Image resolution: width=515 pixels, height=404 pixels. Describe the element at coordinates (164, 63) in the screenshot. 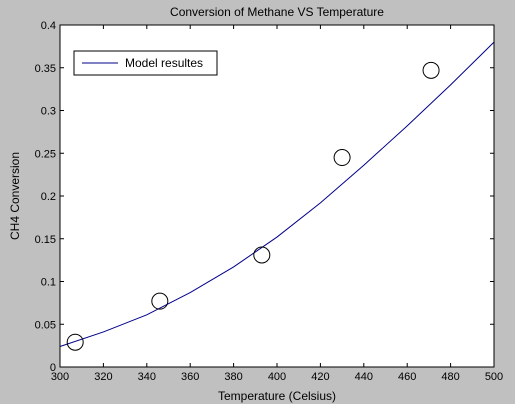

I see `legend-label-model: Model resultes` at that location.